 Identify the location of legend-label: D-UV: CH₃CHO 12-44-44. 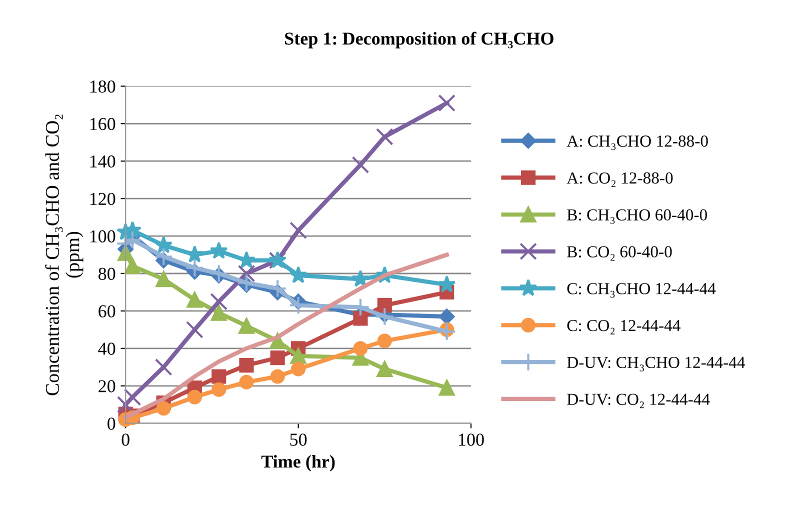
(656, 364).